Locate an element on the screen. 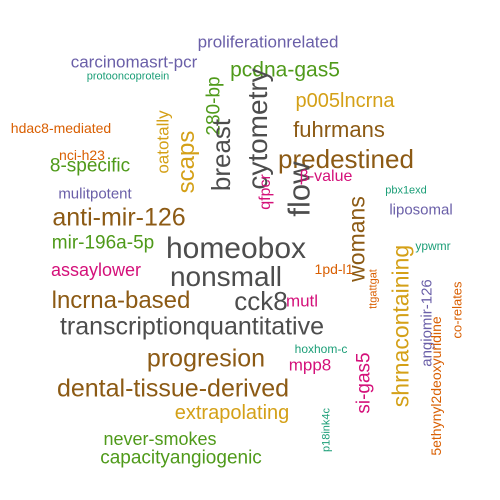 Image resolution: width=500 pixels, height=500 pixels. cloud-word: predestined is located at coordinates (346, 159).